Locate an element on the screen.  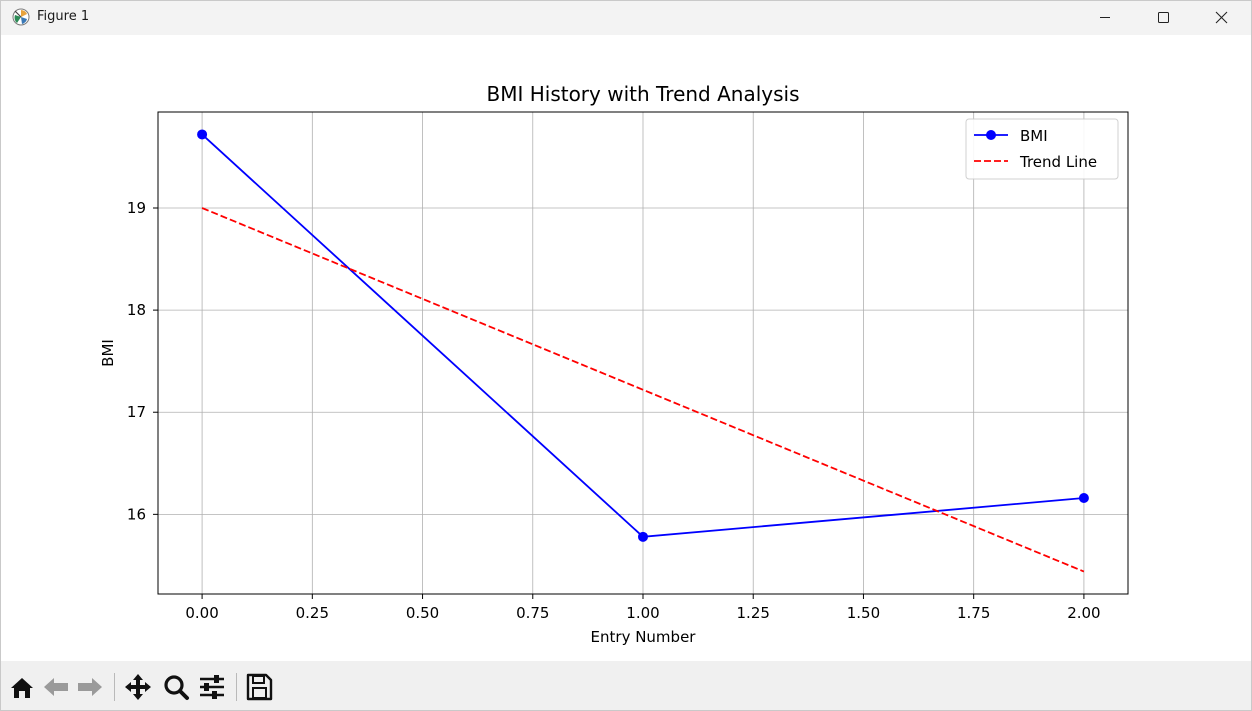
x-tick-label: 0.00 is located at coordinates (201, 613).